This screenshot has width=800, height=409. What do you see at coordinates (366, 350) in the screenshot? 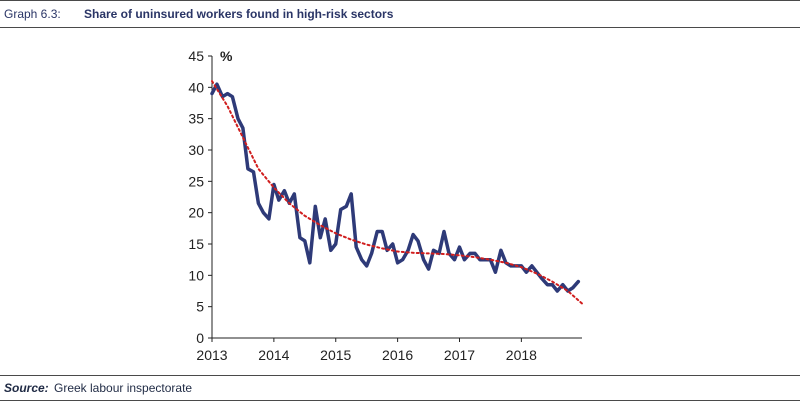
I see `x-axis-ticks: 2013 2014 2015 2016 2017 2018` at bounding box center [366, 350].